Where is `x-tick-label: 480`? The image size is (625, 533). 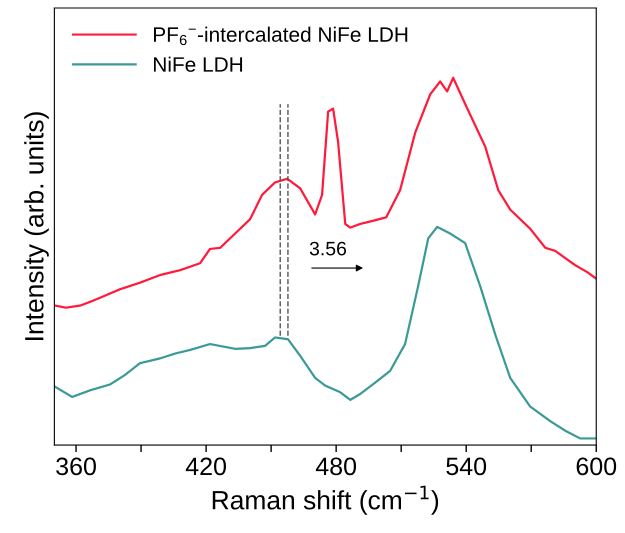 x-tick-label: 480 is located at coordinates (336, 467).